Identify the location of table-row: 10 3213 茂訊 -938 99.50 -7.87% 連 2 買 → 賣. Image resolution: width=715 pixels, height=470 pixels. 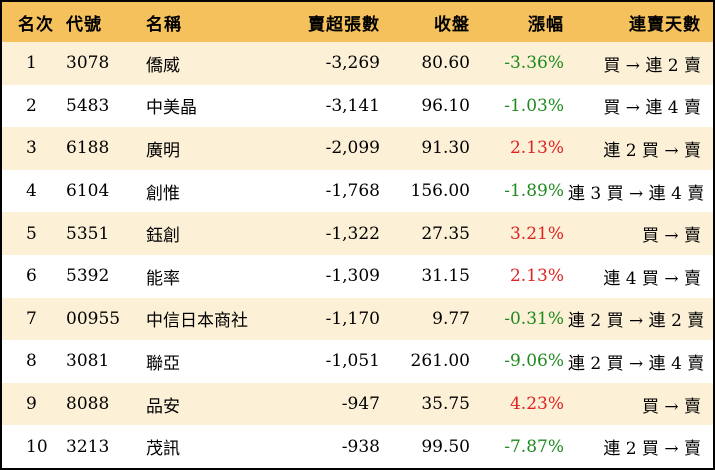
(357, 446).